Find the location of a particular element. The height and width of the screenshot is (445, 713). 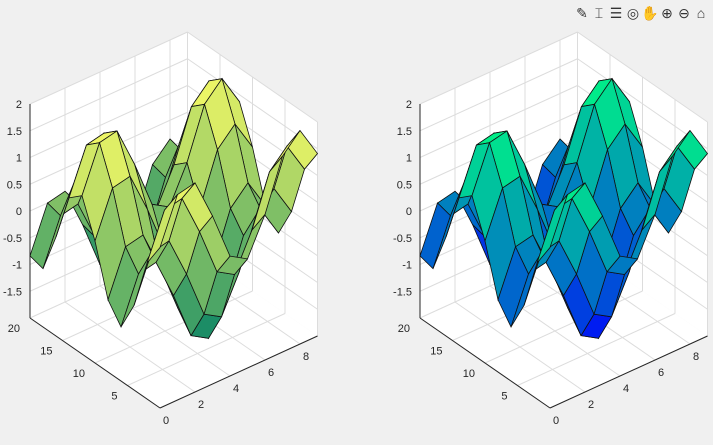

insert-legend-icon: ☰ is located at coordinates (616, 12).